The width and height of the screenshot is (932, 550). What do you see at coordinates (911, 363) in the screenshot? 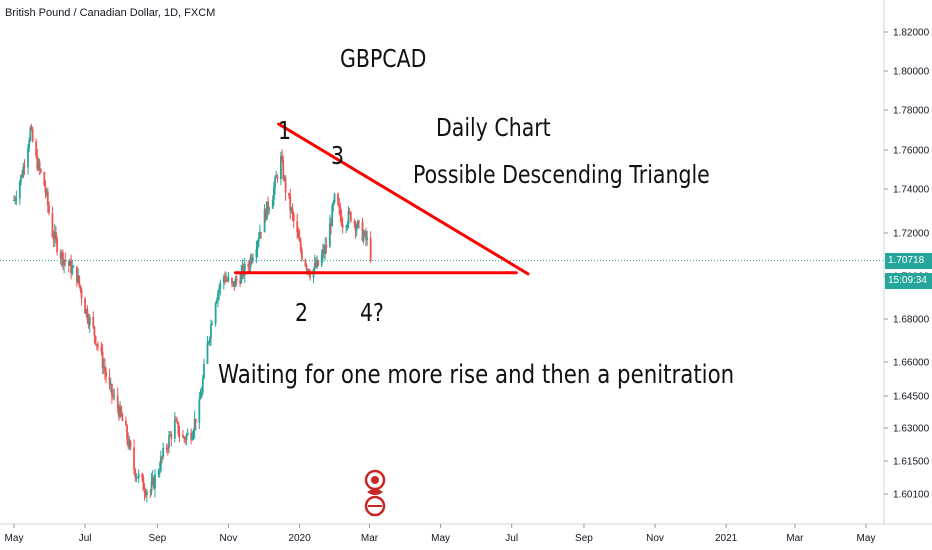
I see `y-tick-label: 1.66000` at bounding box center [911, 363].